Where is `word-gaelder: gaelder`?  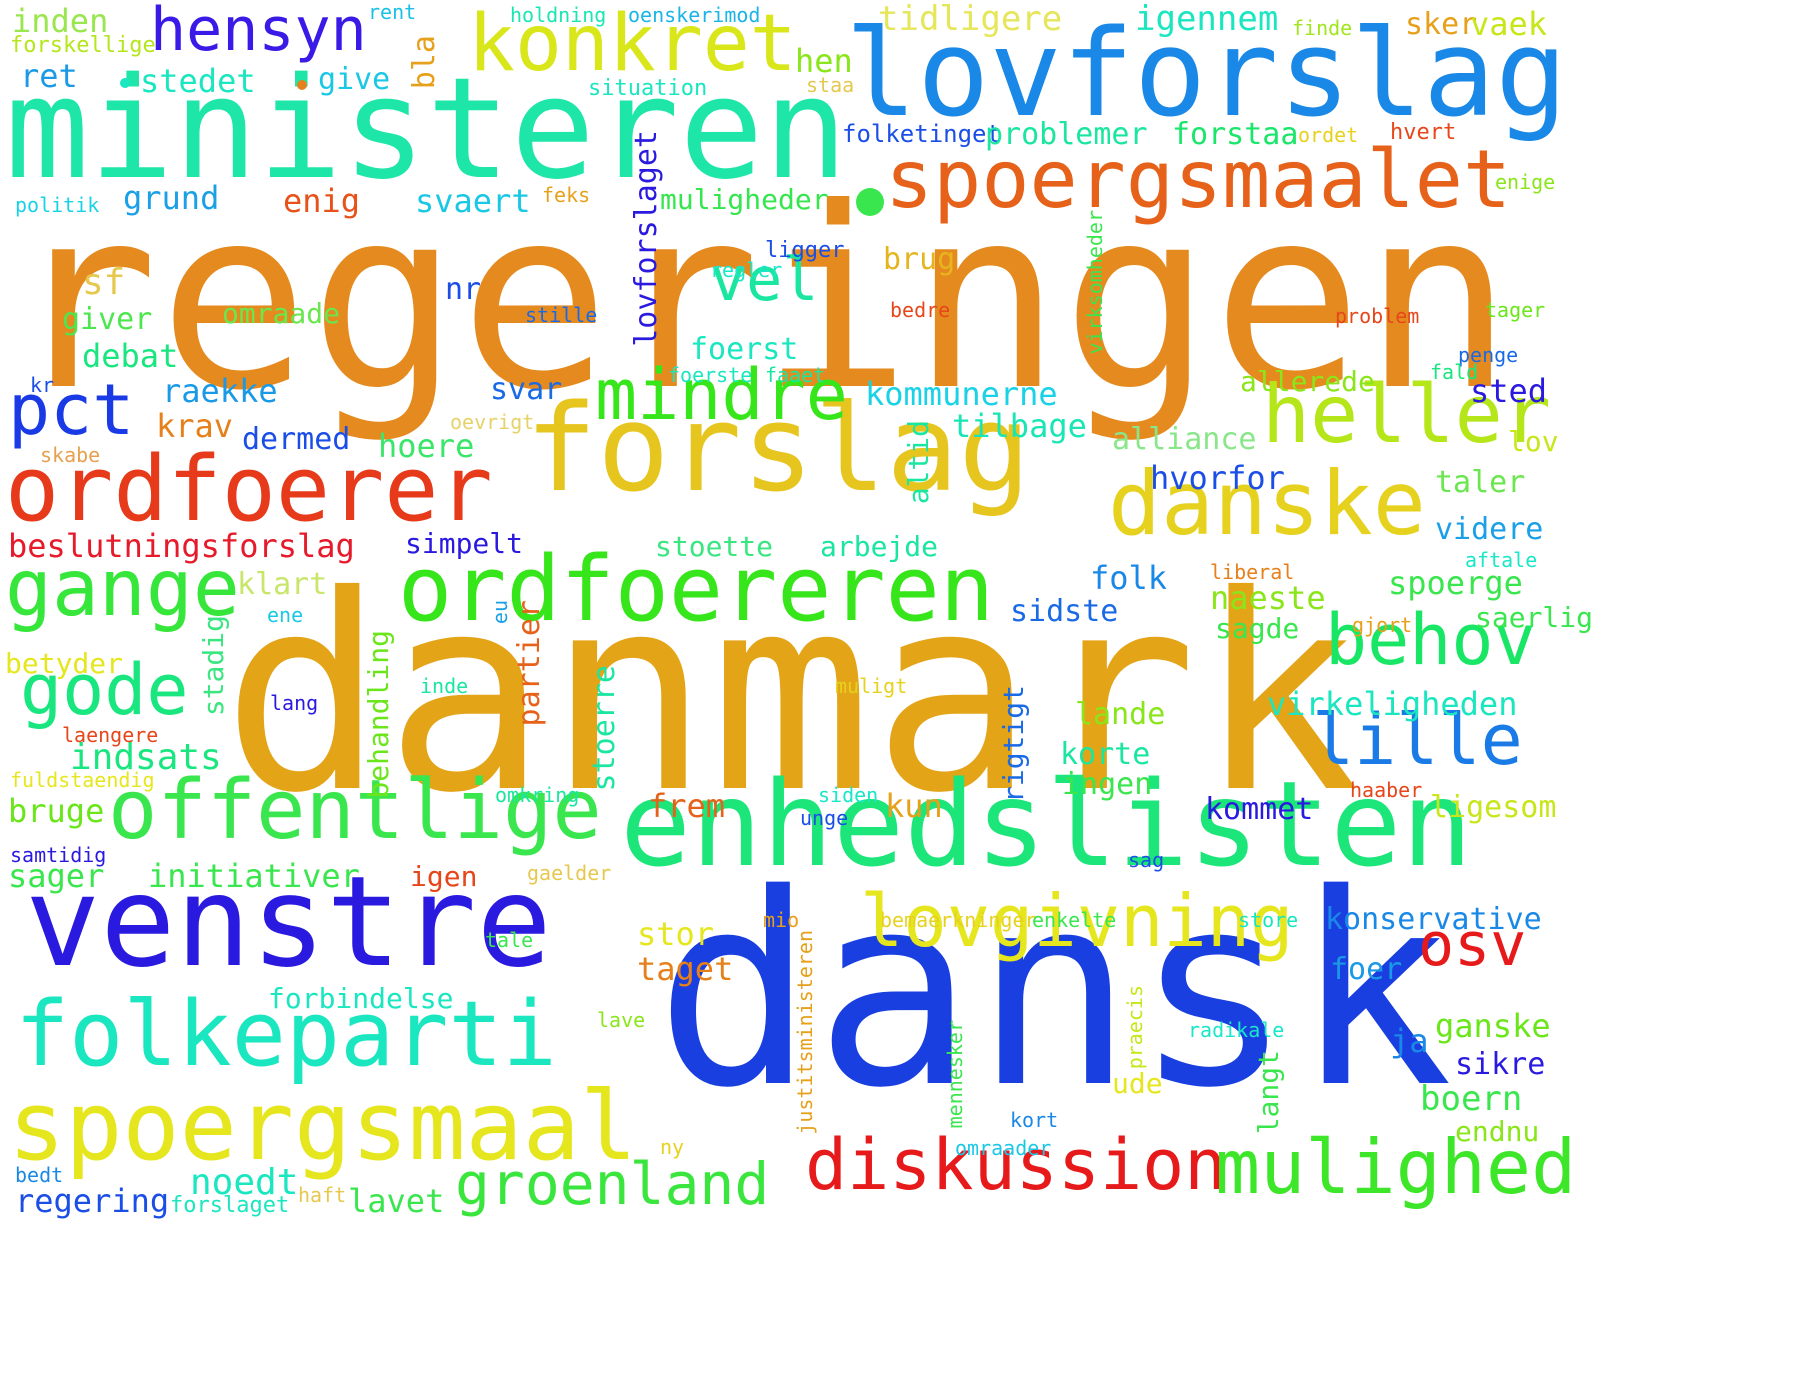
word-gaelder: gaelder is located at coordinates (569, 873).